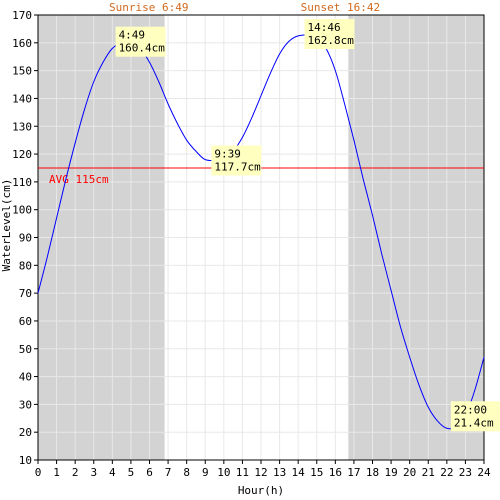 Image resolution: width=500 pixels, height=500 pixels. I want to click on y-tick-label: 90, so click(25, 238).